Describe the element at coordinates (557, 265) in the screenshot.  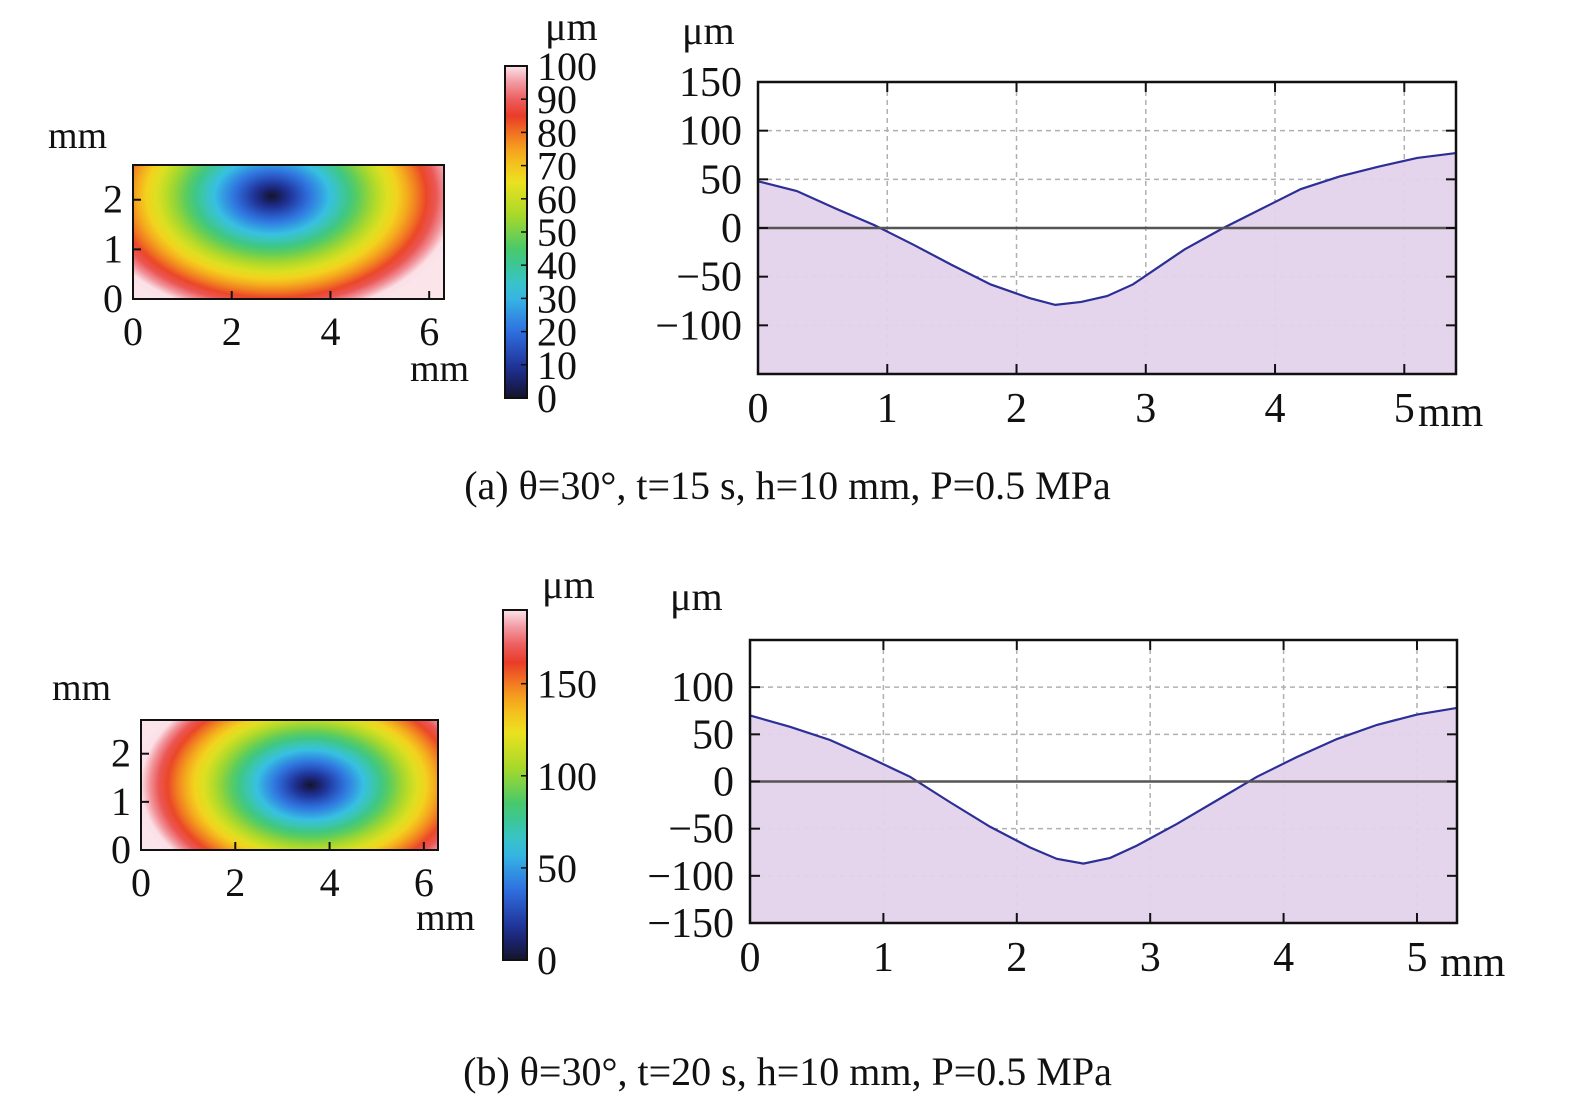
I see `colorbar-tick-label: 40` at that location.